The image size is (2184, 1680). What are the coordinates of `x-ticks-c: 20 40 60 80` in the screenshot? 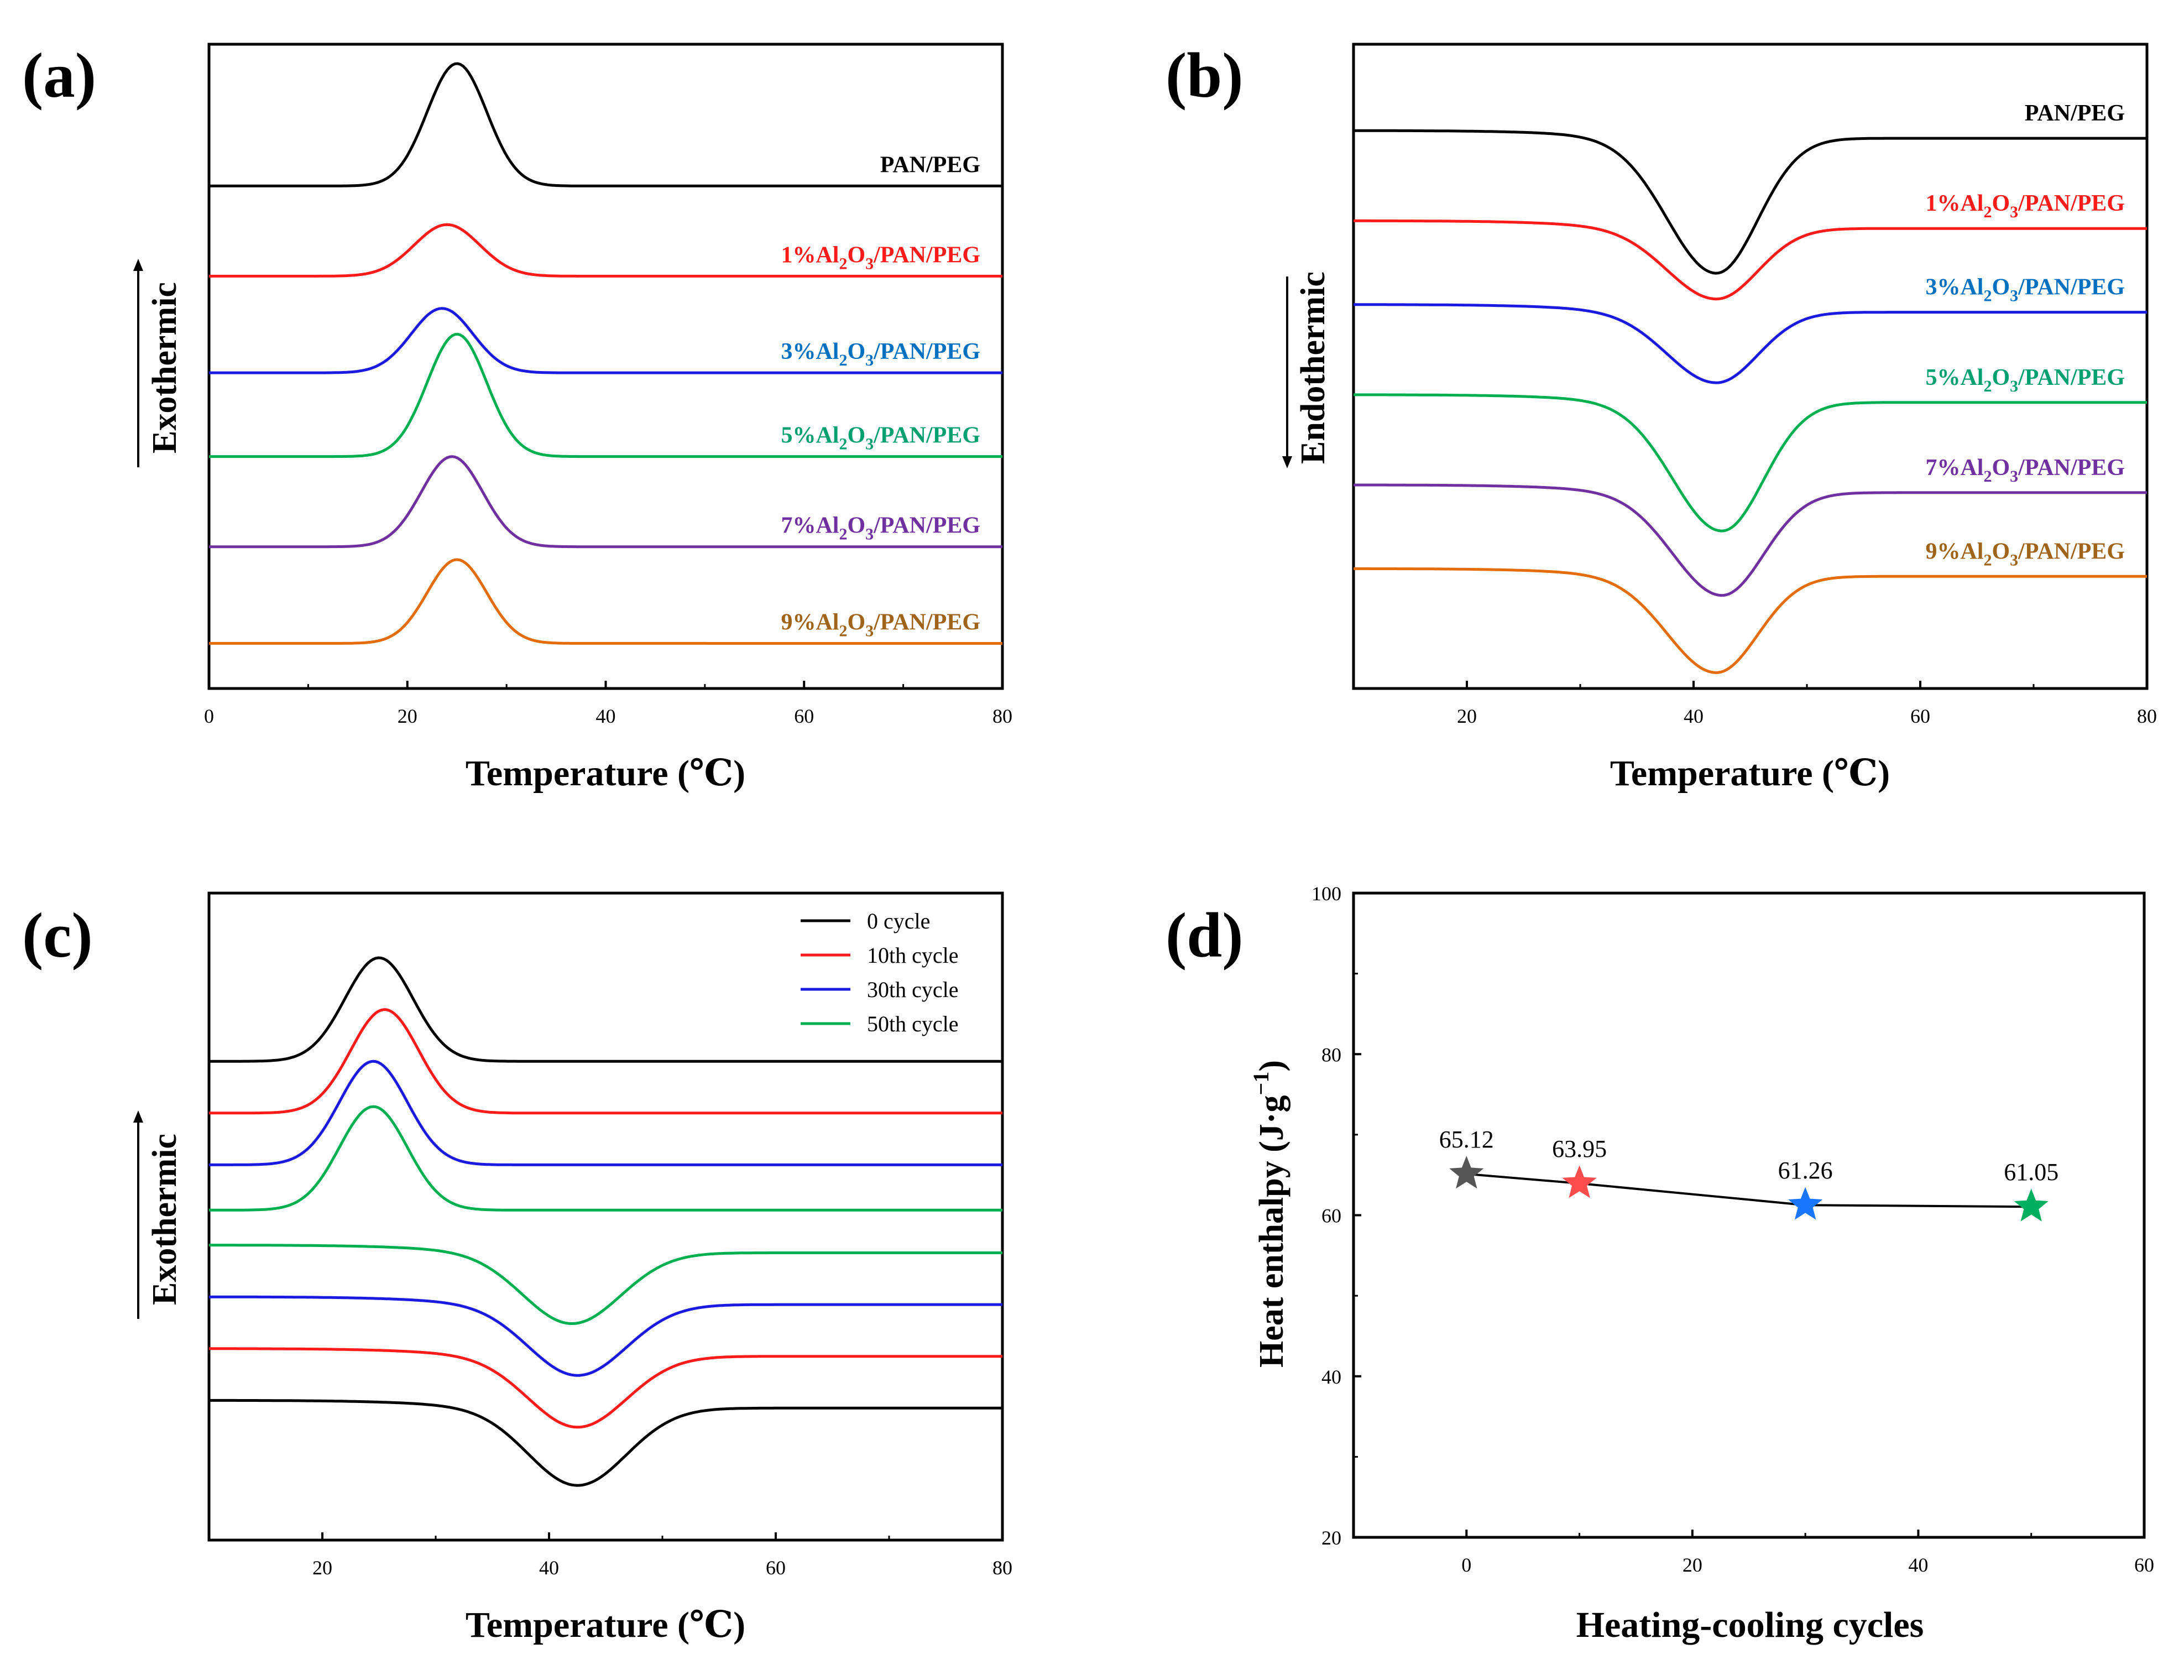 It's located at (610, 1556).